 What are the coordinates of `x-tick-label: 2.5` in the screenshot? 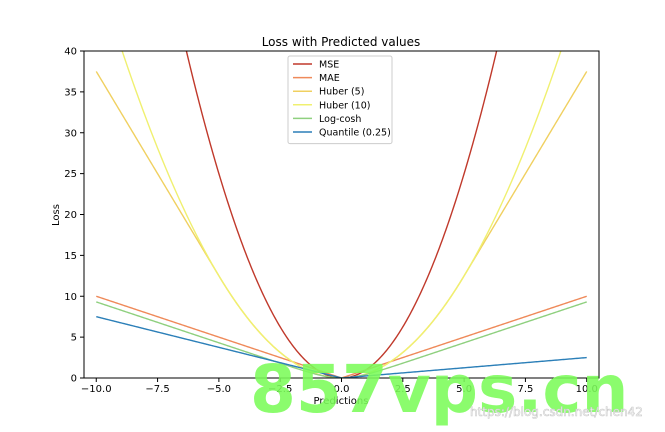 It's located at (403, 389).